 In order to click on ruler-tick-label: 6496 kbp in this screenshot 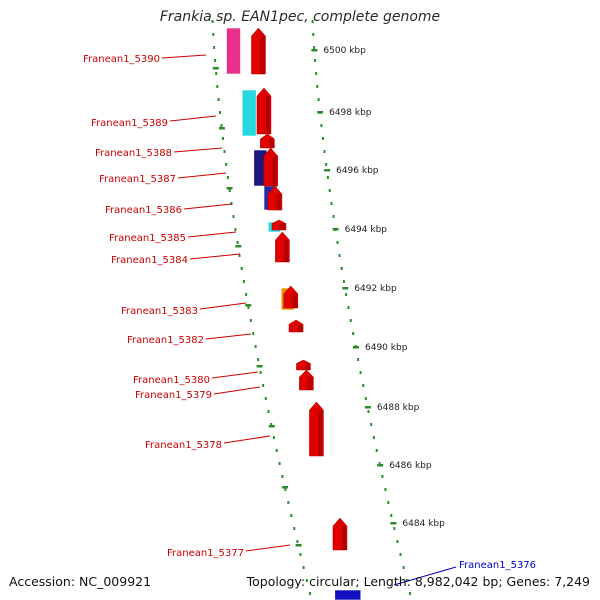, I will do `click(357, 171)`.